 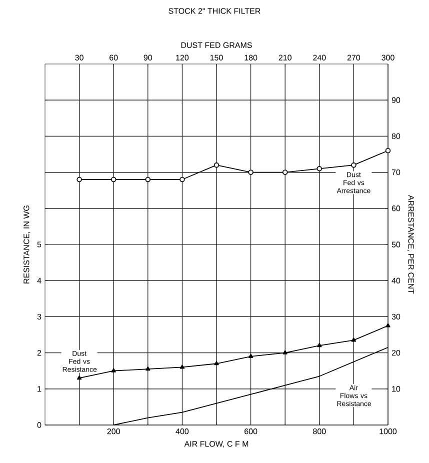 What do you see at coordinates (319, 431) in the screenshot?
I see `x-tick-label: 800` at bounding box center [319, 431].